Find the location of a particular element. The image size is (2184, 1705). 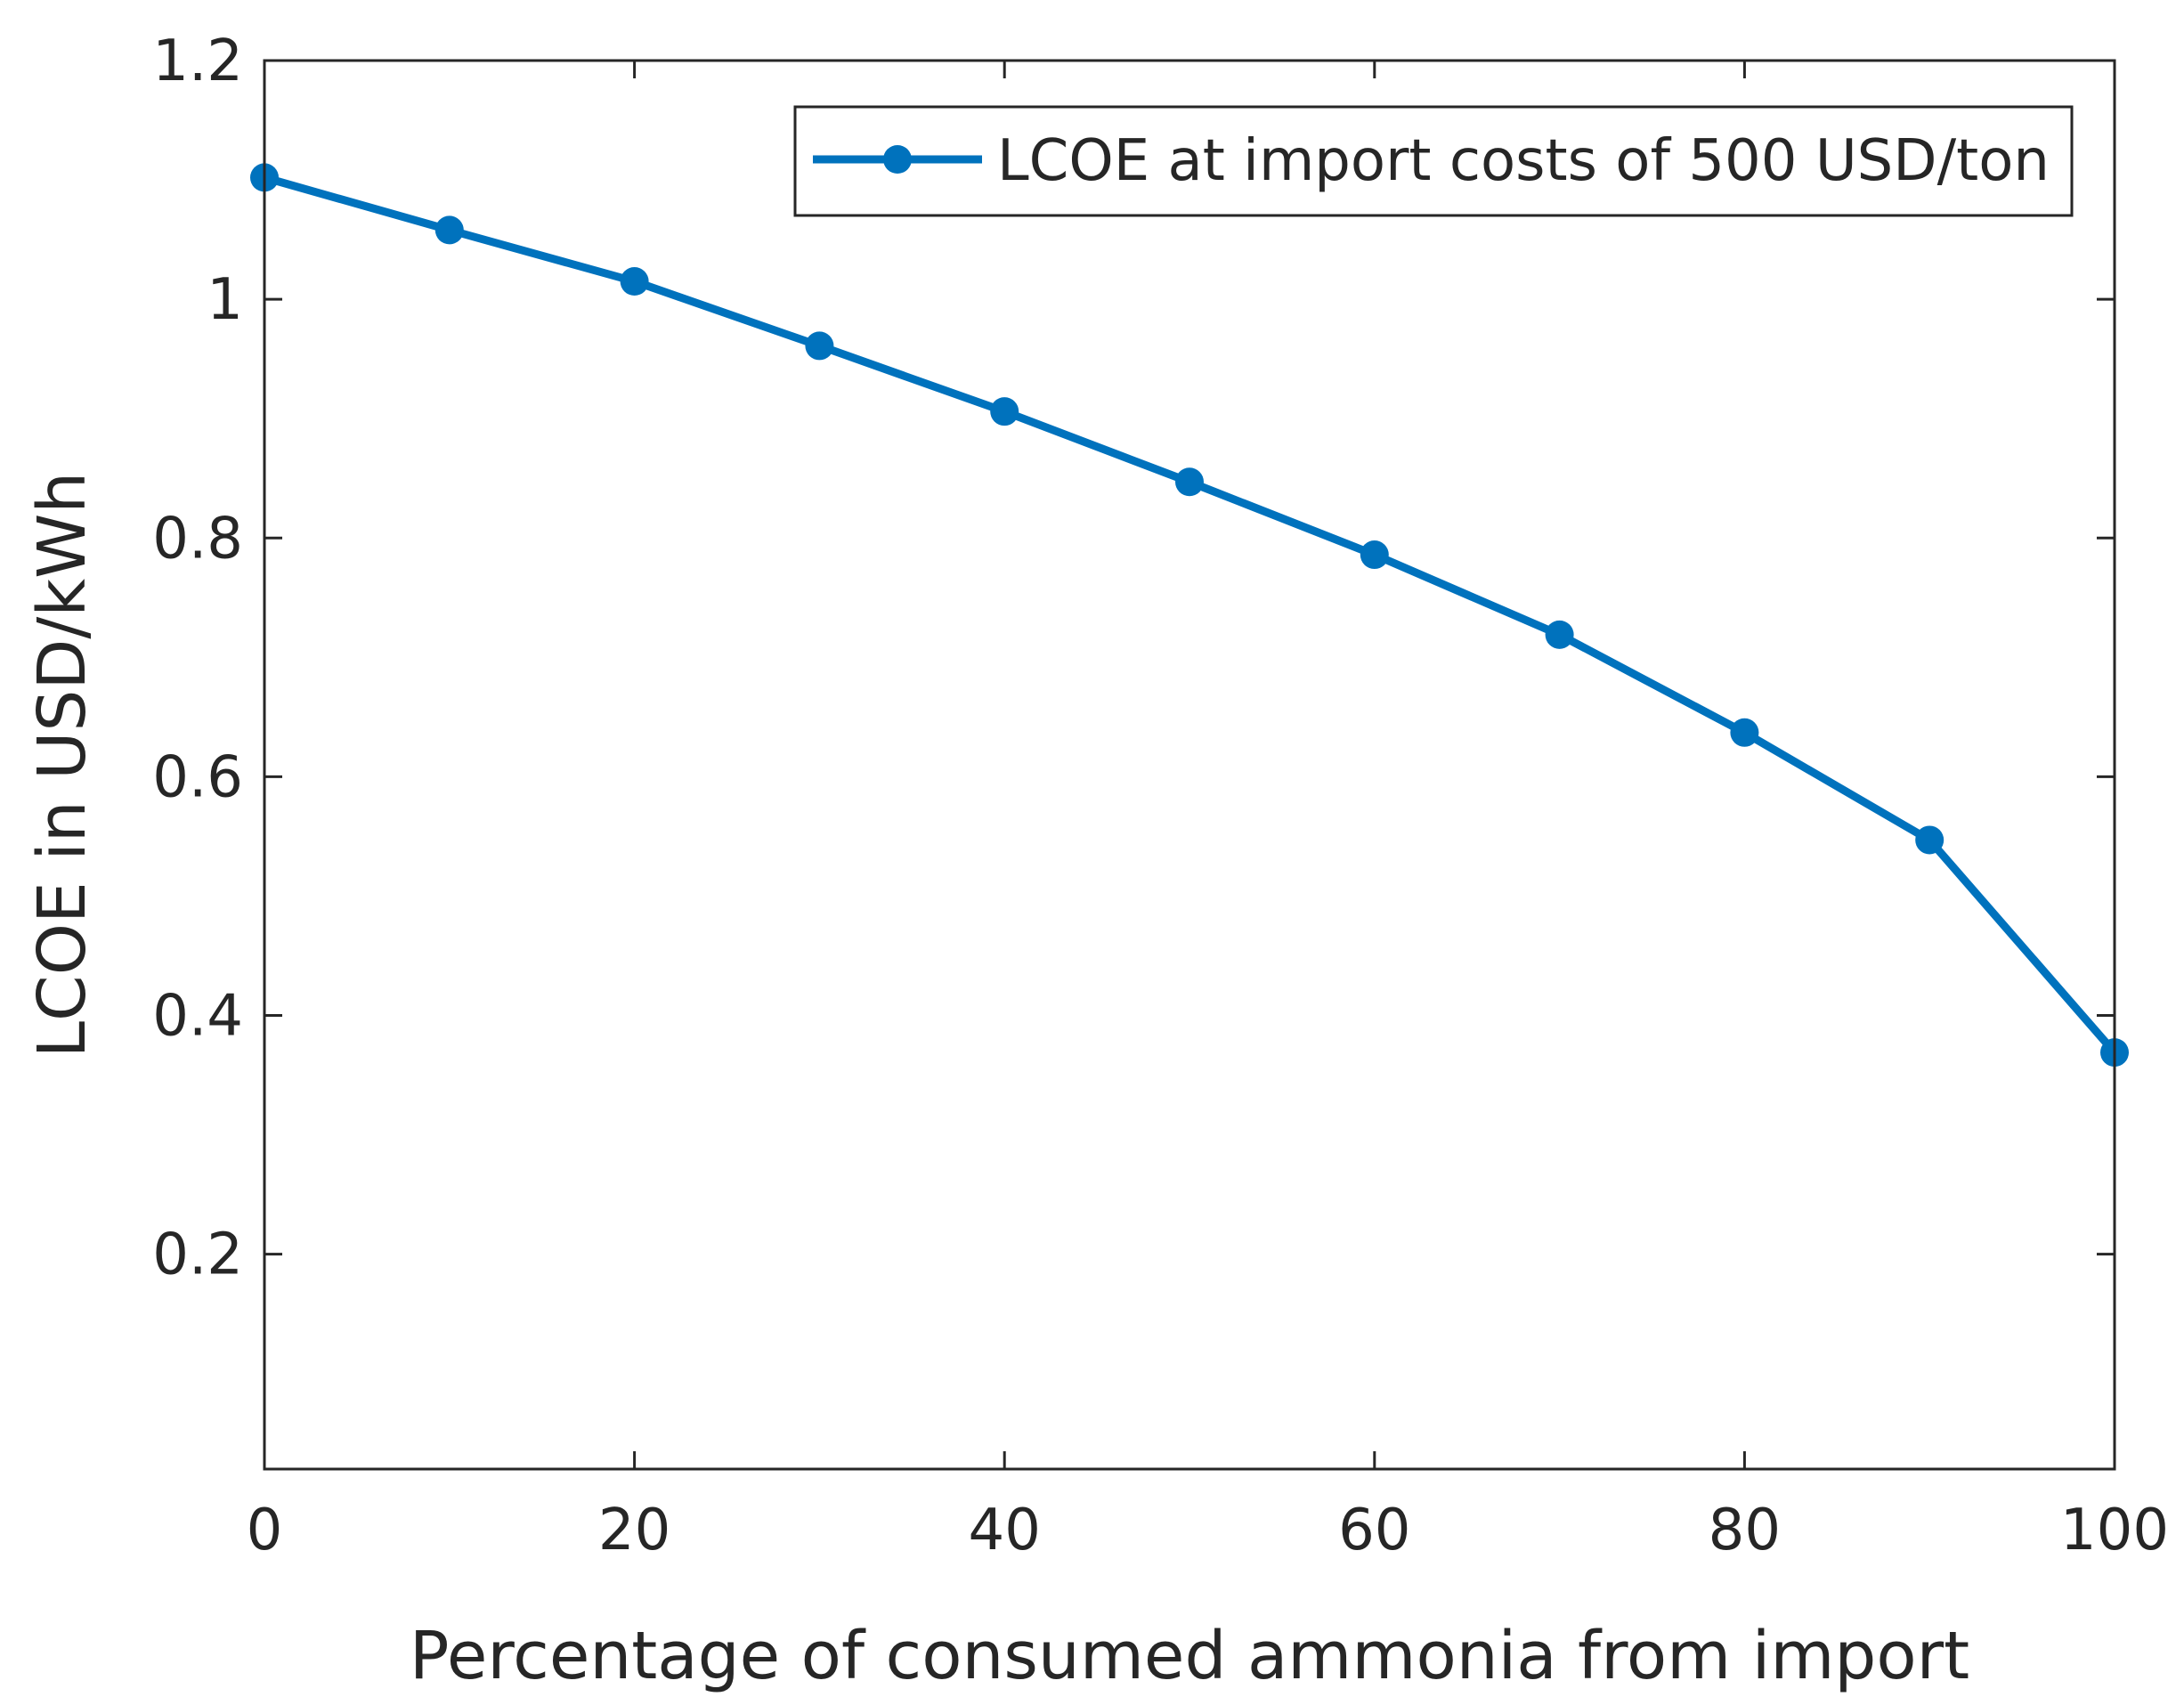

y-axis-title: LCOE in USD/kWh is located at coordinates (62, 765).